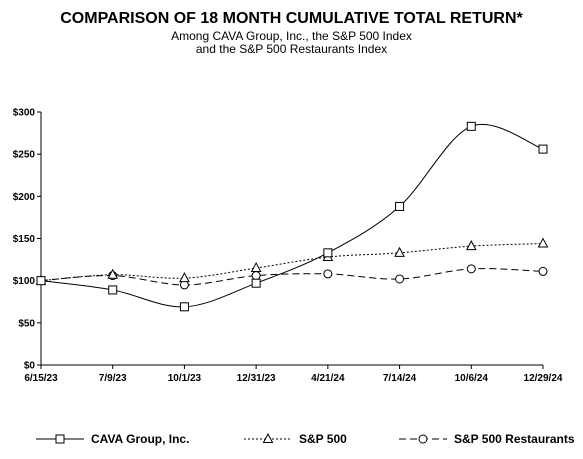 This screenshot has width=583, height=459. What do you see at coordinates (41, 378) in the screenshot?
I see `x-tick-label: 6/15/23` at bounding box center [41, 378].